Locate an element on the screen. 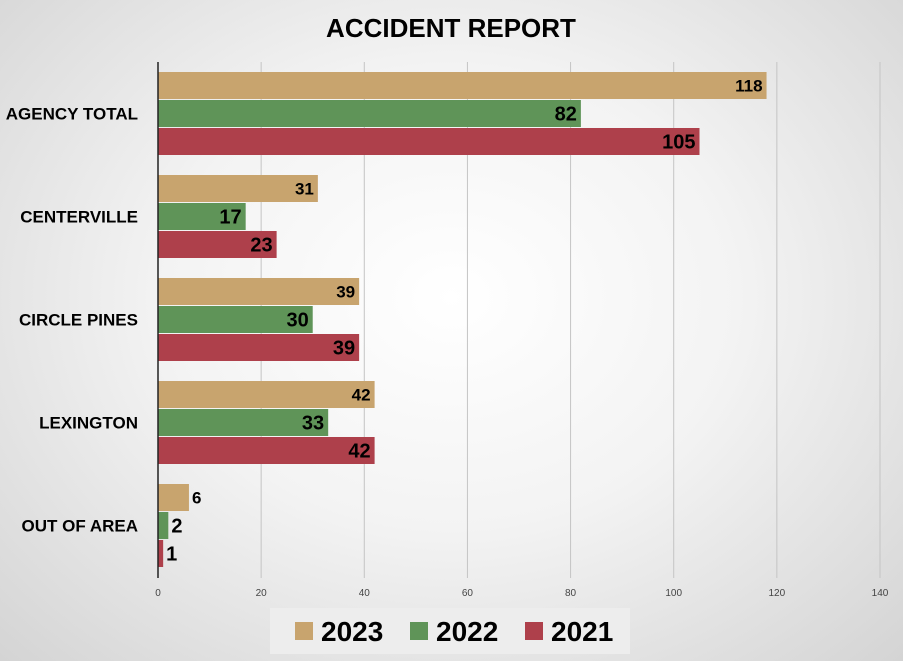 The width and height of the screenshot is (903, 661). bar-agency-total-2021 is located at coordinates (429, 141).